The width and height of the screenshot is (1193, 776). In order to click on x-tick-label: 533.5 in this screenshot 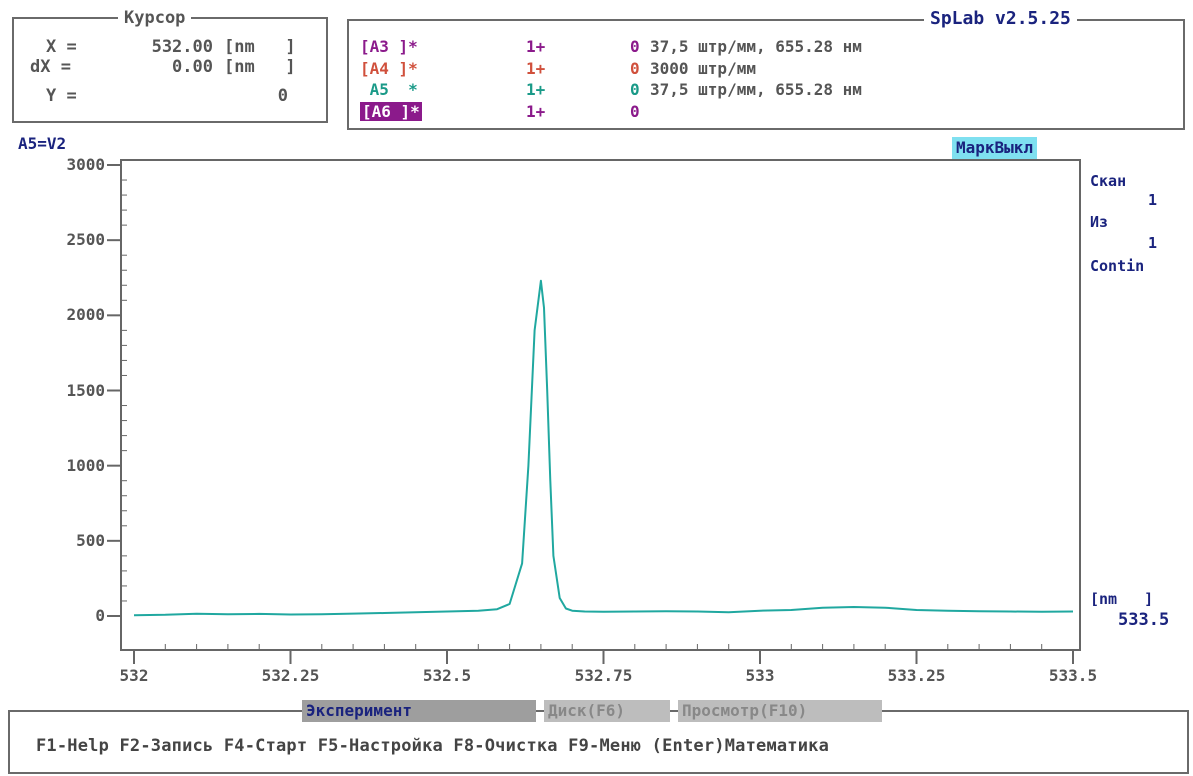, I will do `click(1073, 675)`.